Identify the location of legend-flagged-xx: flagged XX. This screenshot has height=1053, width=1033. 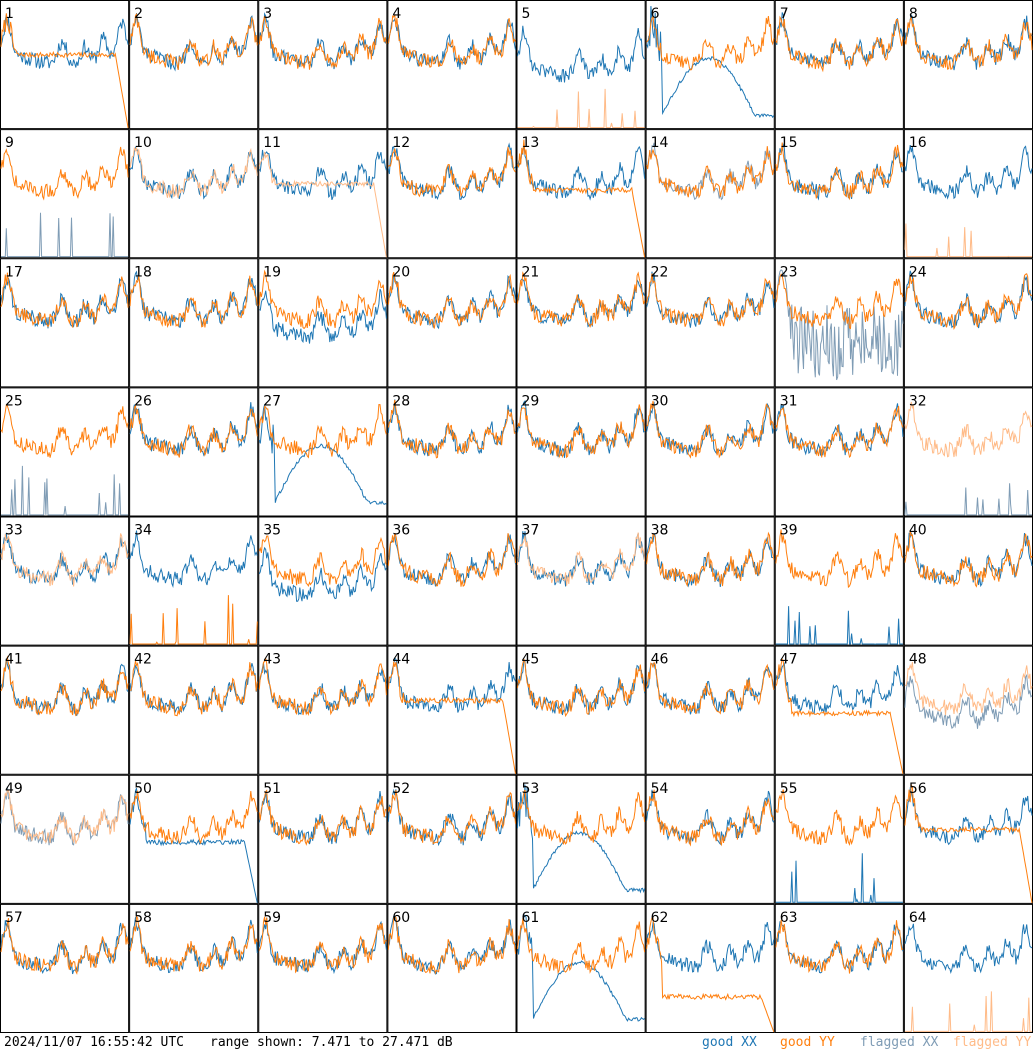
(899, 1042).